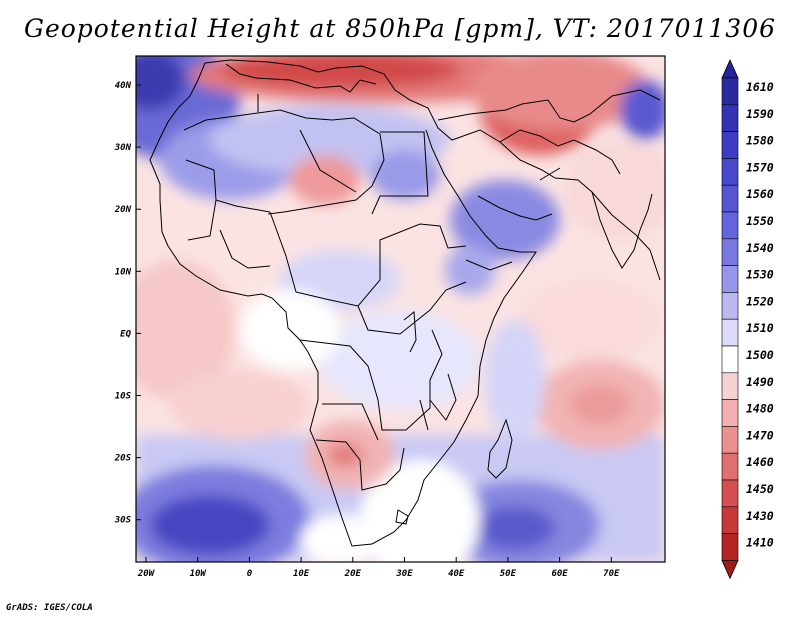 This screenshot has height=618, width=800. Describe the element at coordinates (559, 574) in the screenshot. I see `lon-label: 60E` at that location.